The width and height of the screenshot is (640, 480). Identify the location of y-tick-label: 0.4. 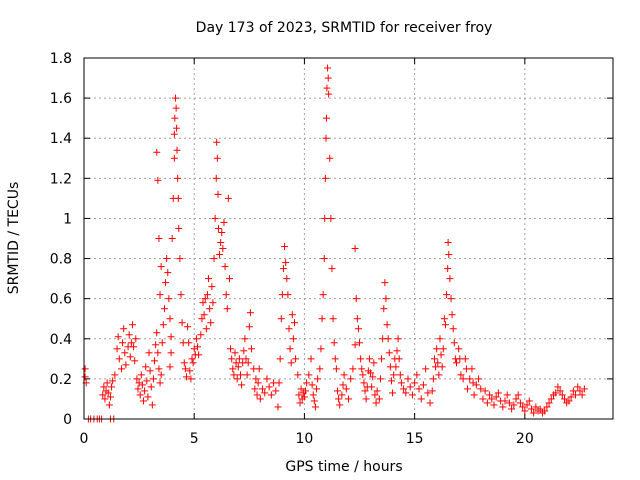
(61, 340).